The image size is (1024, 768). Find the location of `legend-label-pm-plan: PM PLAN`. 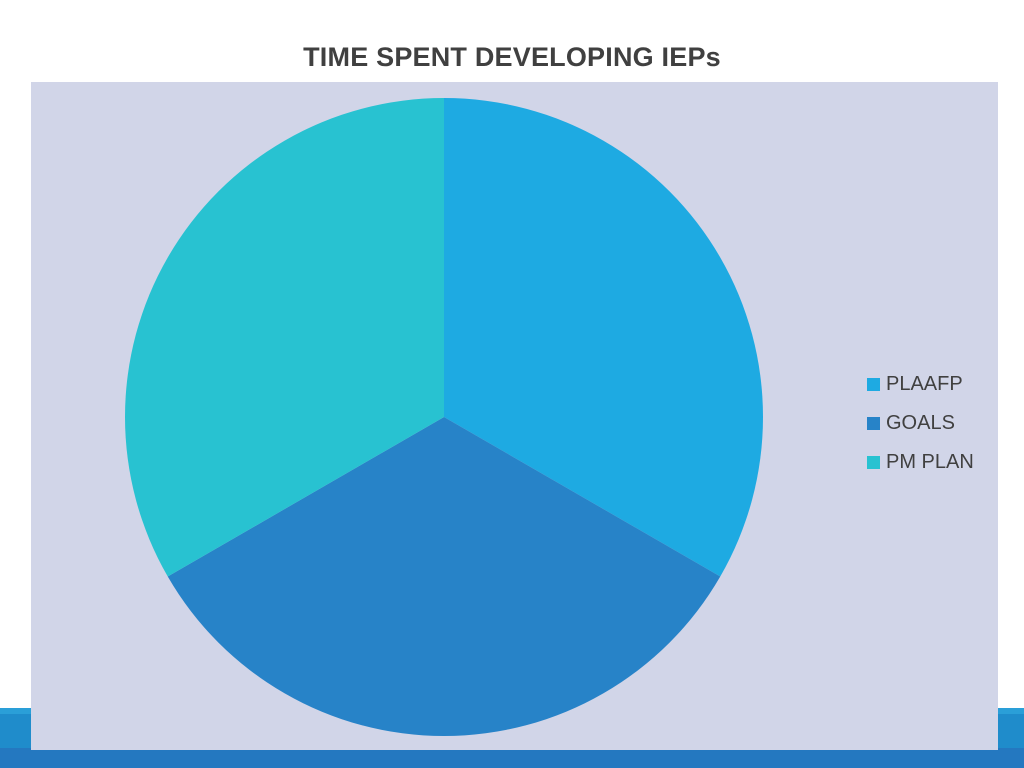

legend-label-pm-plan: PM PLAN is located at coordinates (930, 462).